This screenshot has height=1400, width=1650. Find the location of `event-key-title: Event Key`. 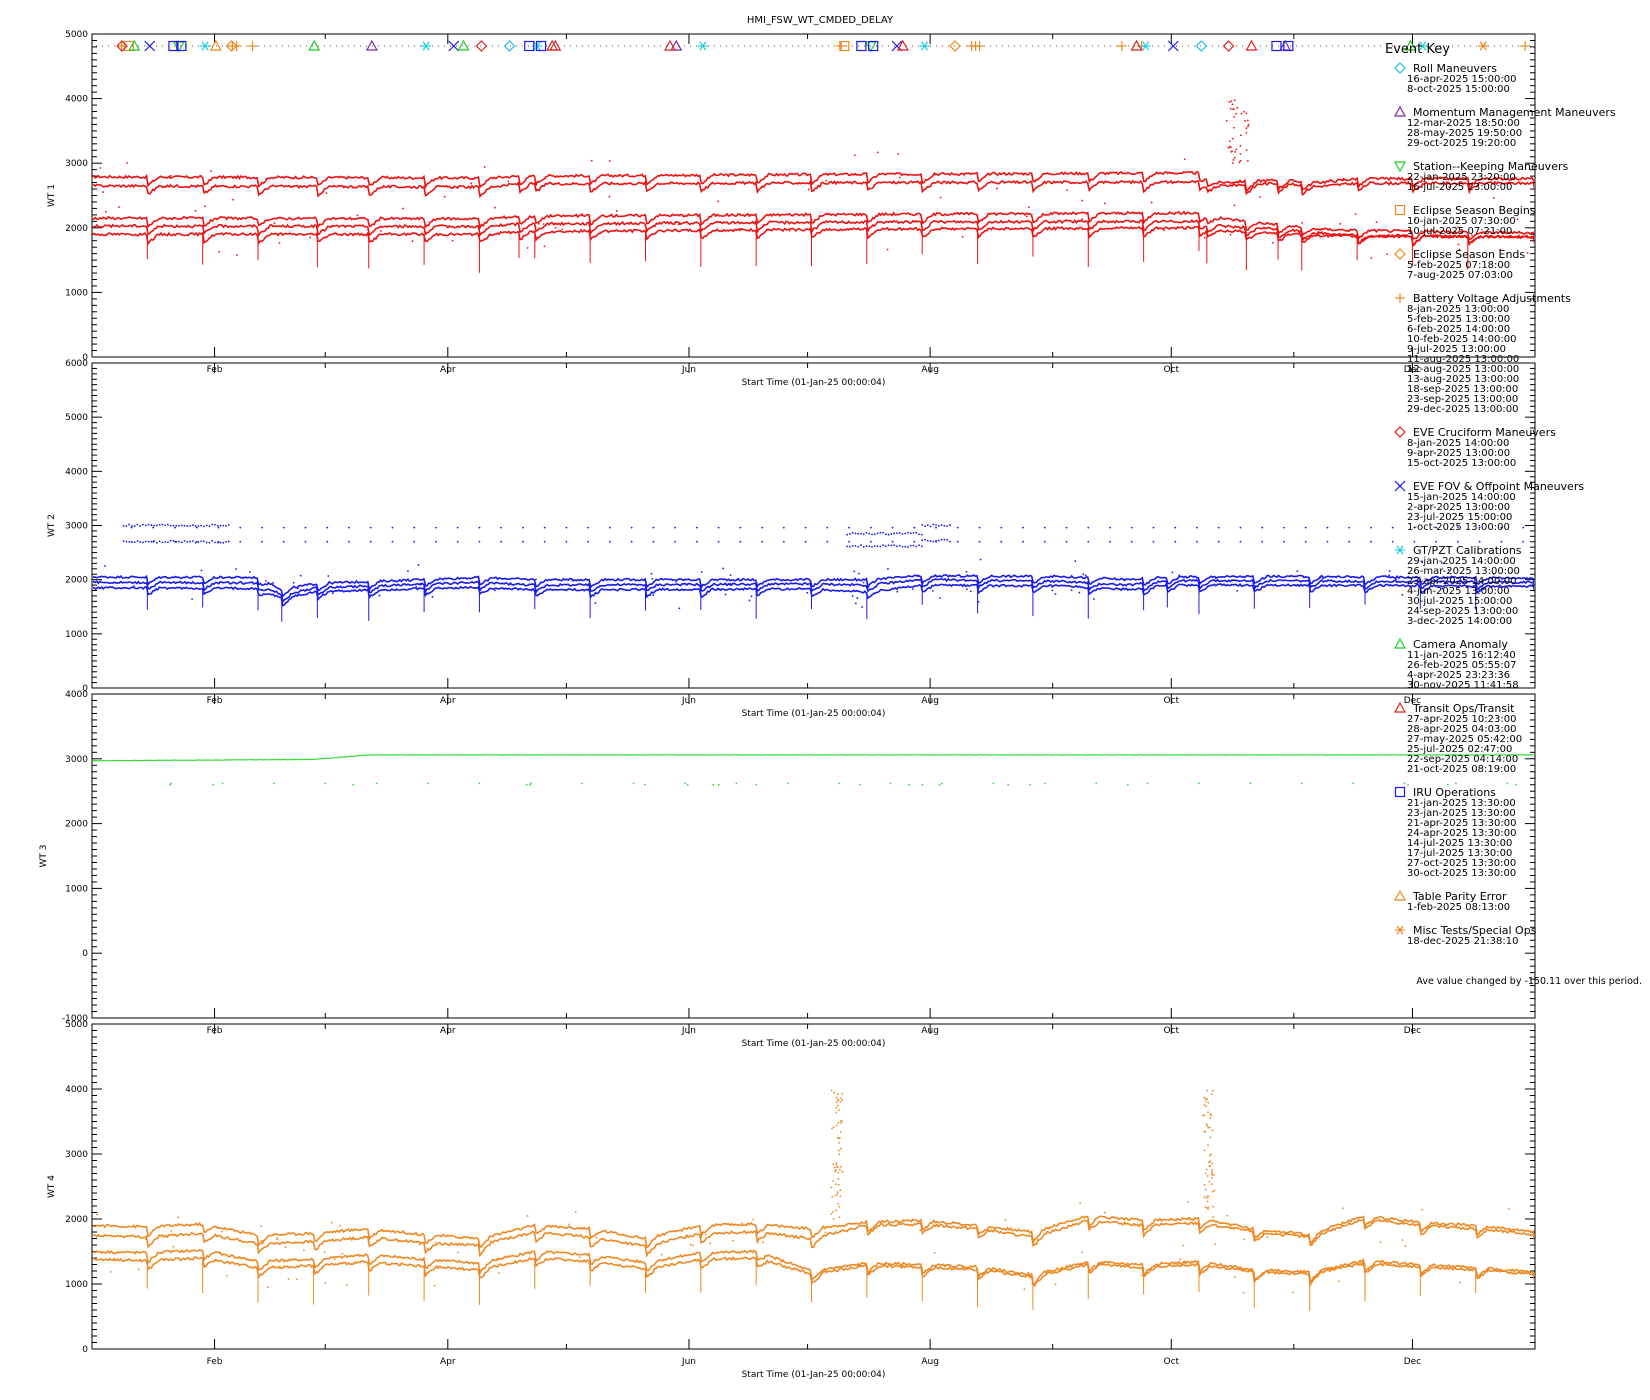

event-key-title: Event Key is located at coordinates (1417, 49).